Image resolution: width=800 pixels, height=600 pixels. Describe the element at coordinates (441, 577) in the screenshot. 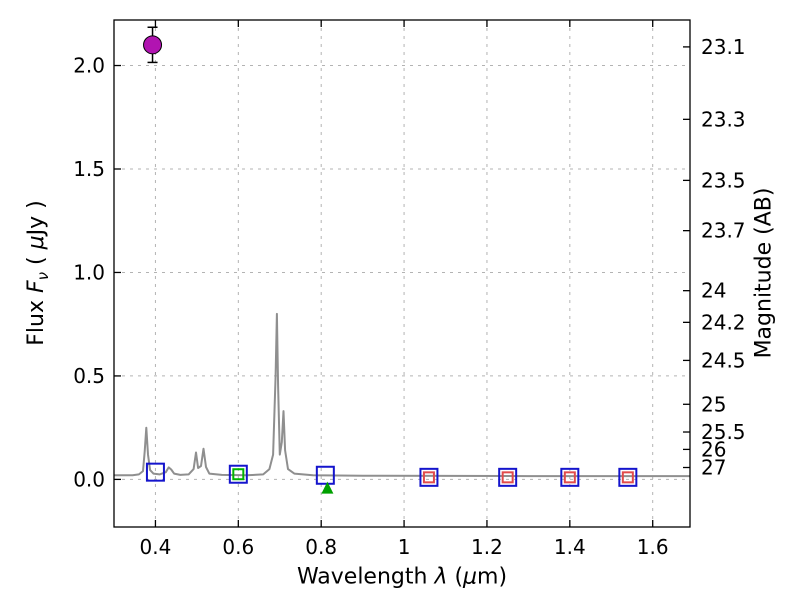

I see `lambda-symbol: λ` at that location.